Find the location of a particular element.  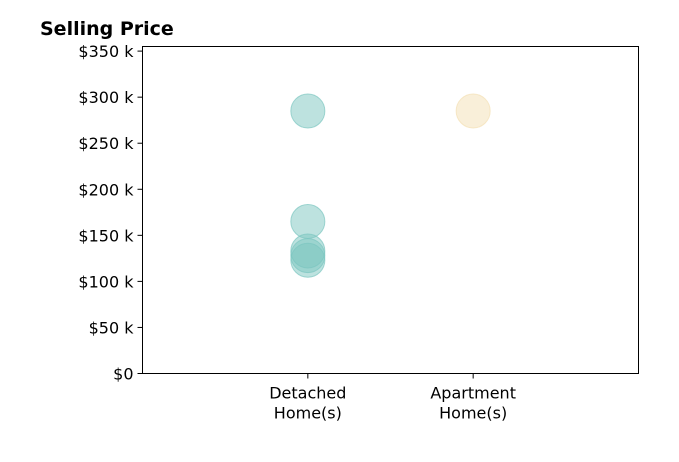

y-tick-label: $0 is located at coordinates (123, 374).